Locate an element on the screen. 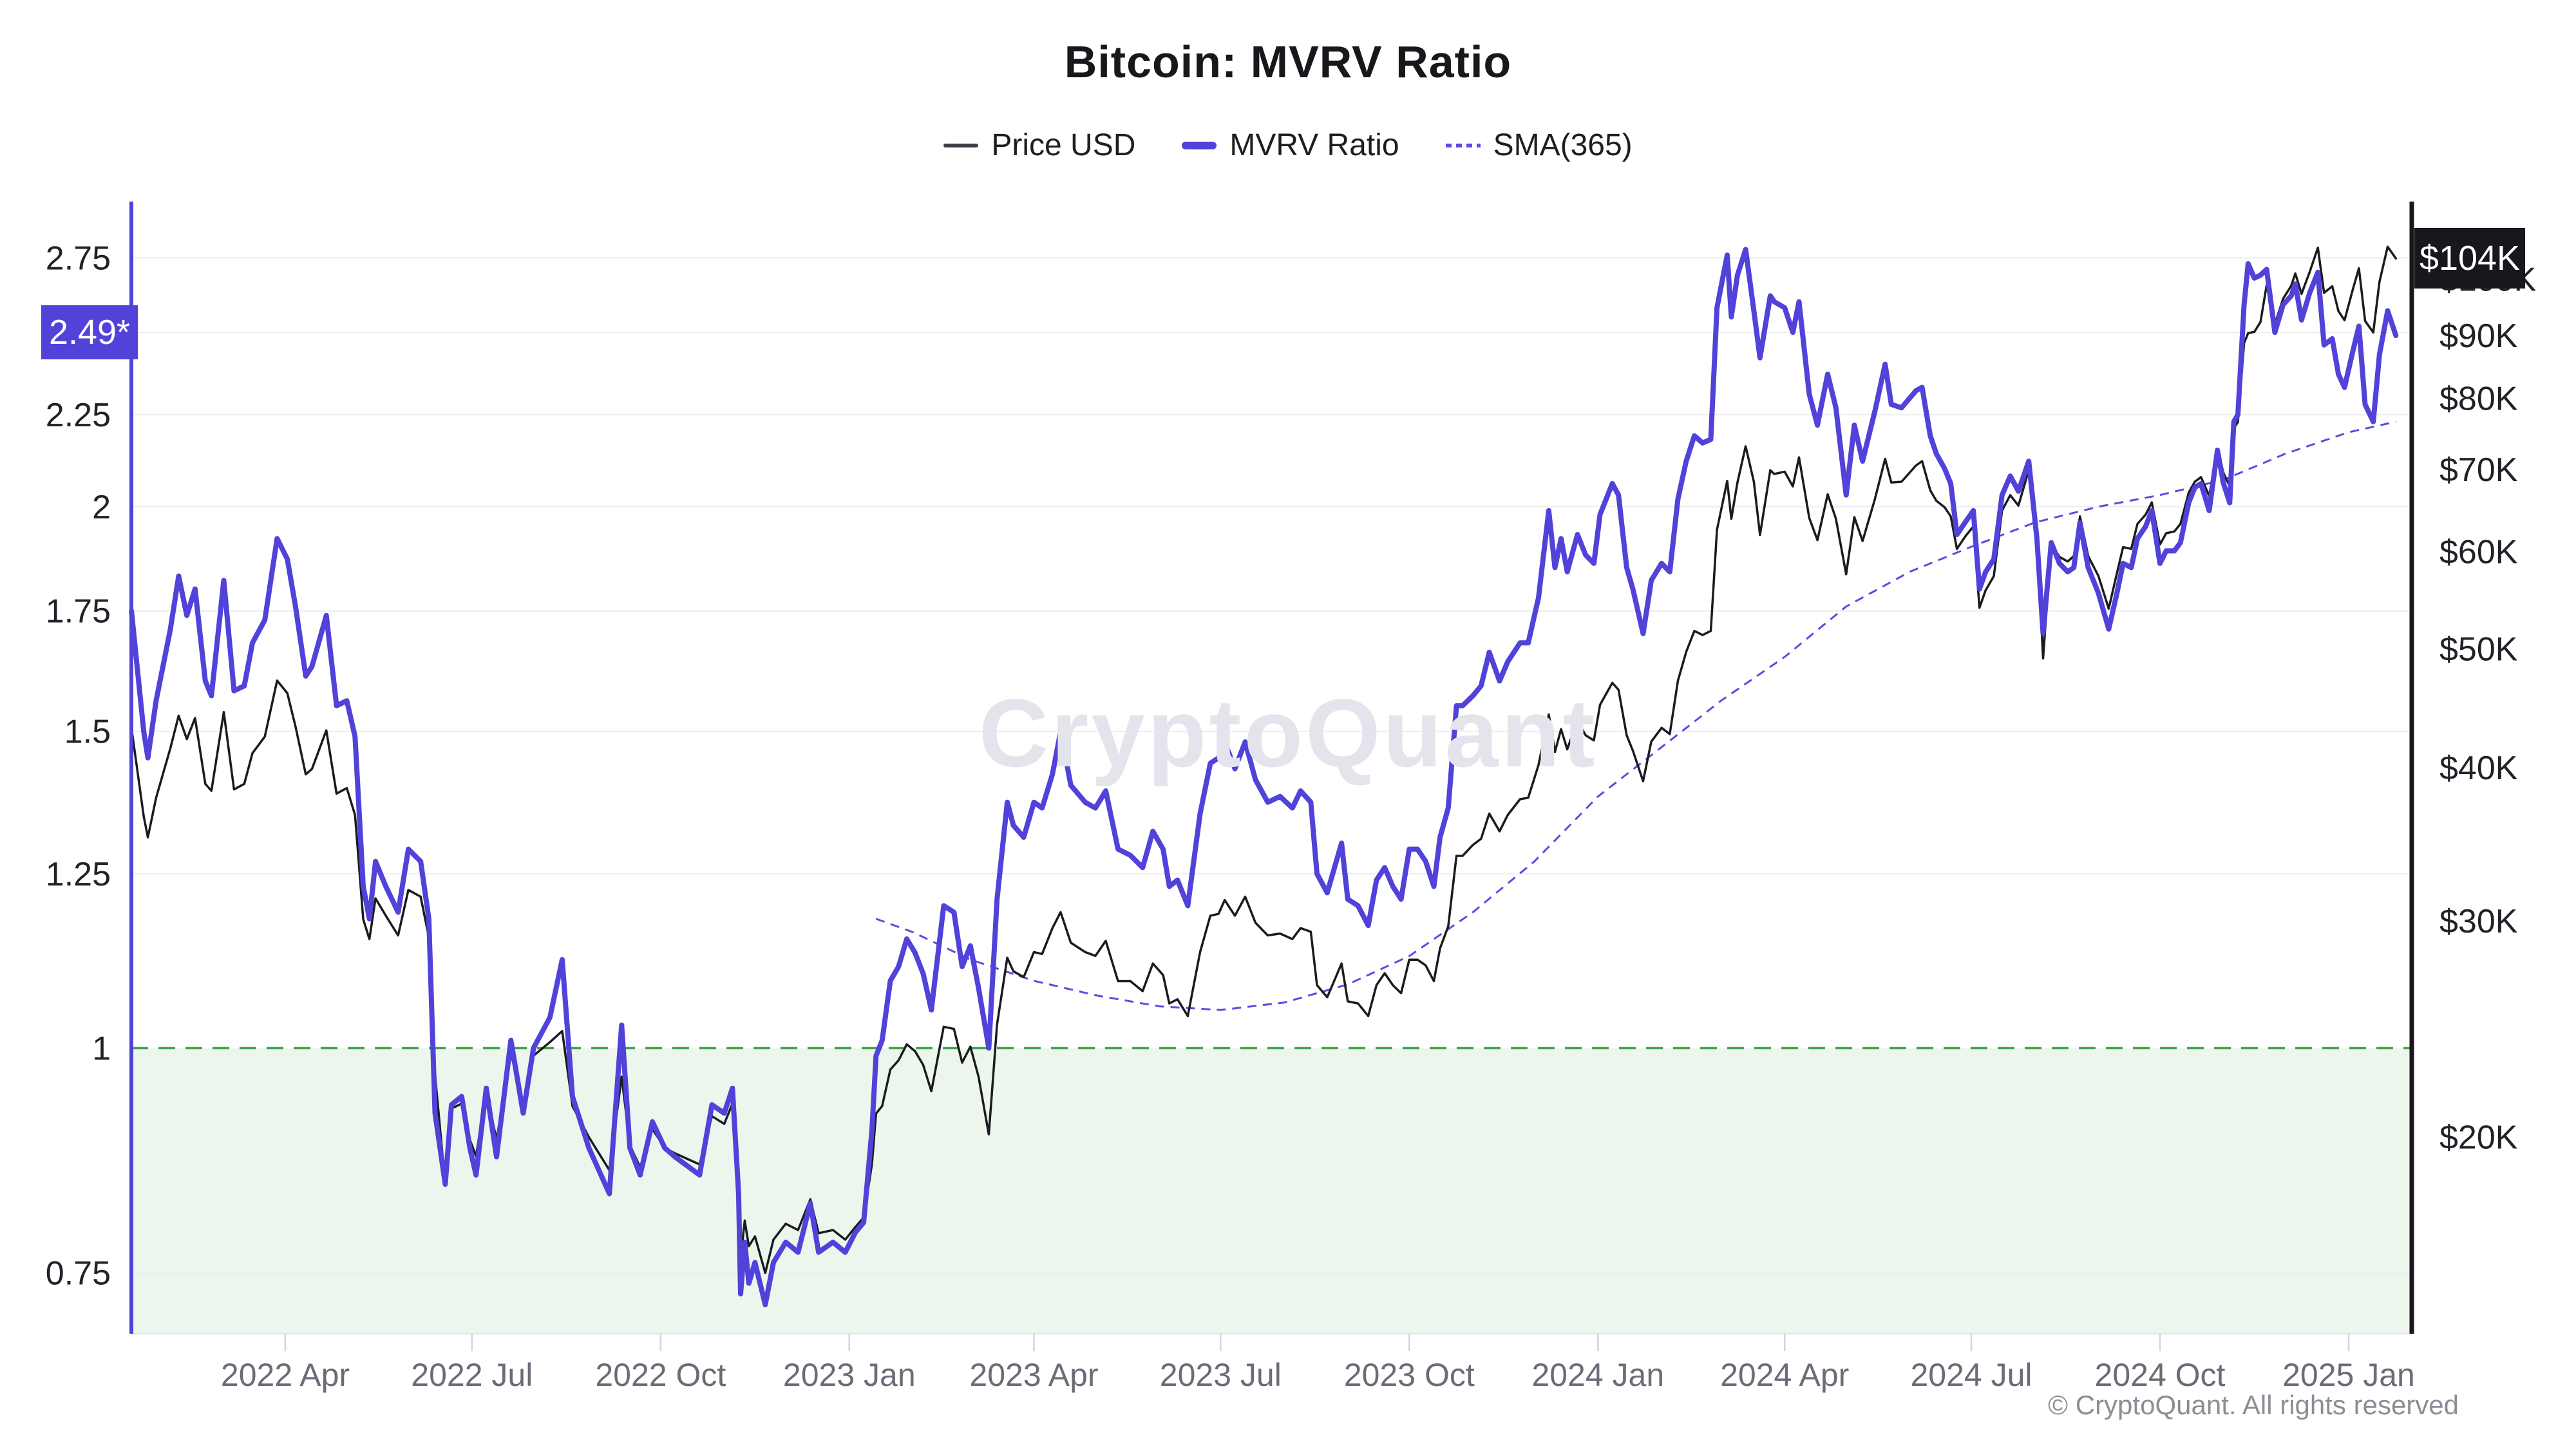 The width and height of the screenshot is (2576, 1449). x-tick-label: 2022 Oct is located at coordinates (660, 1375).